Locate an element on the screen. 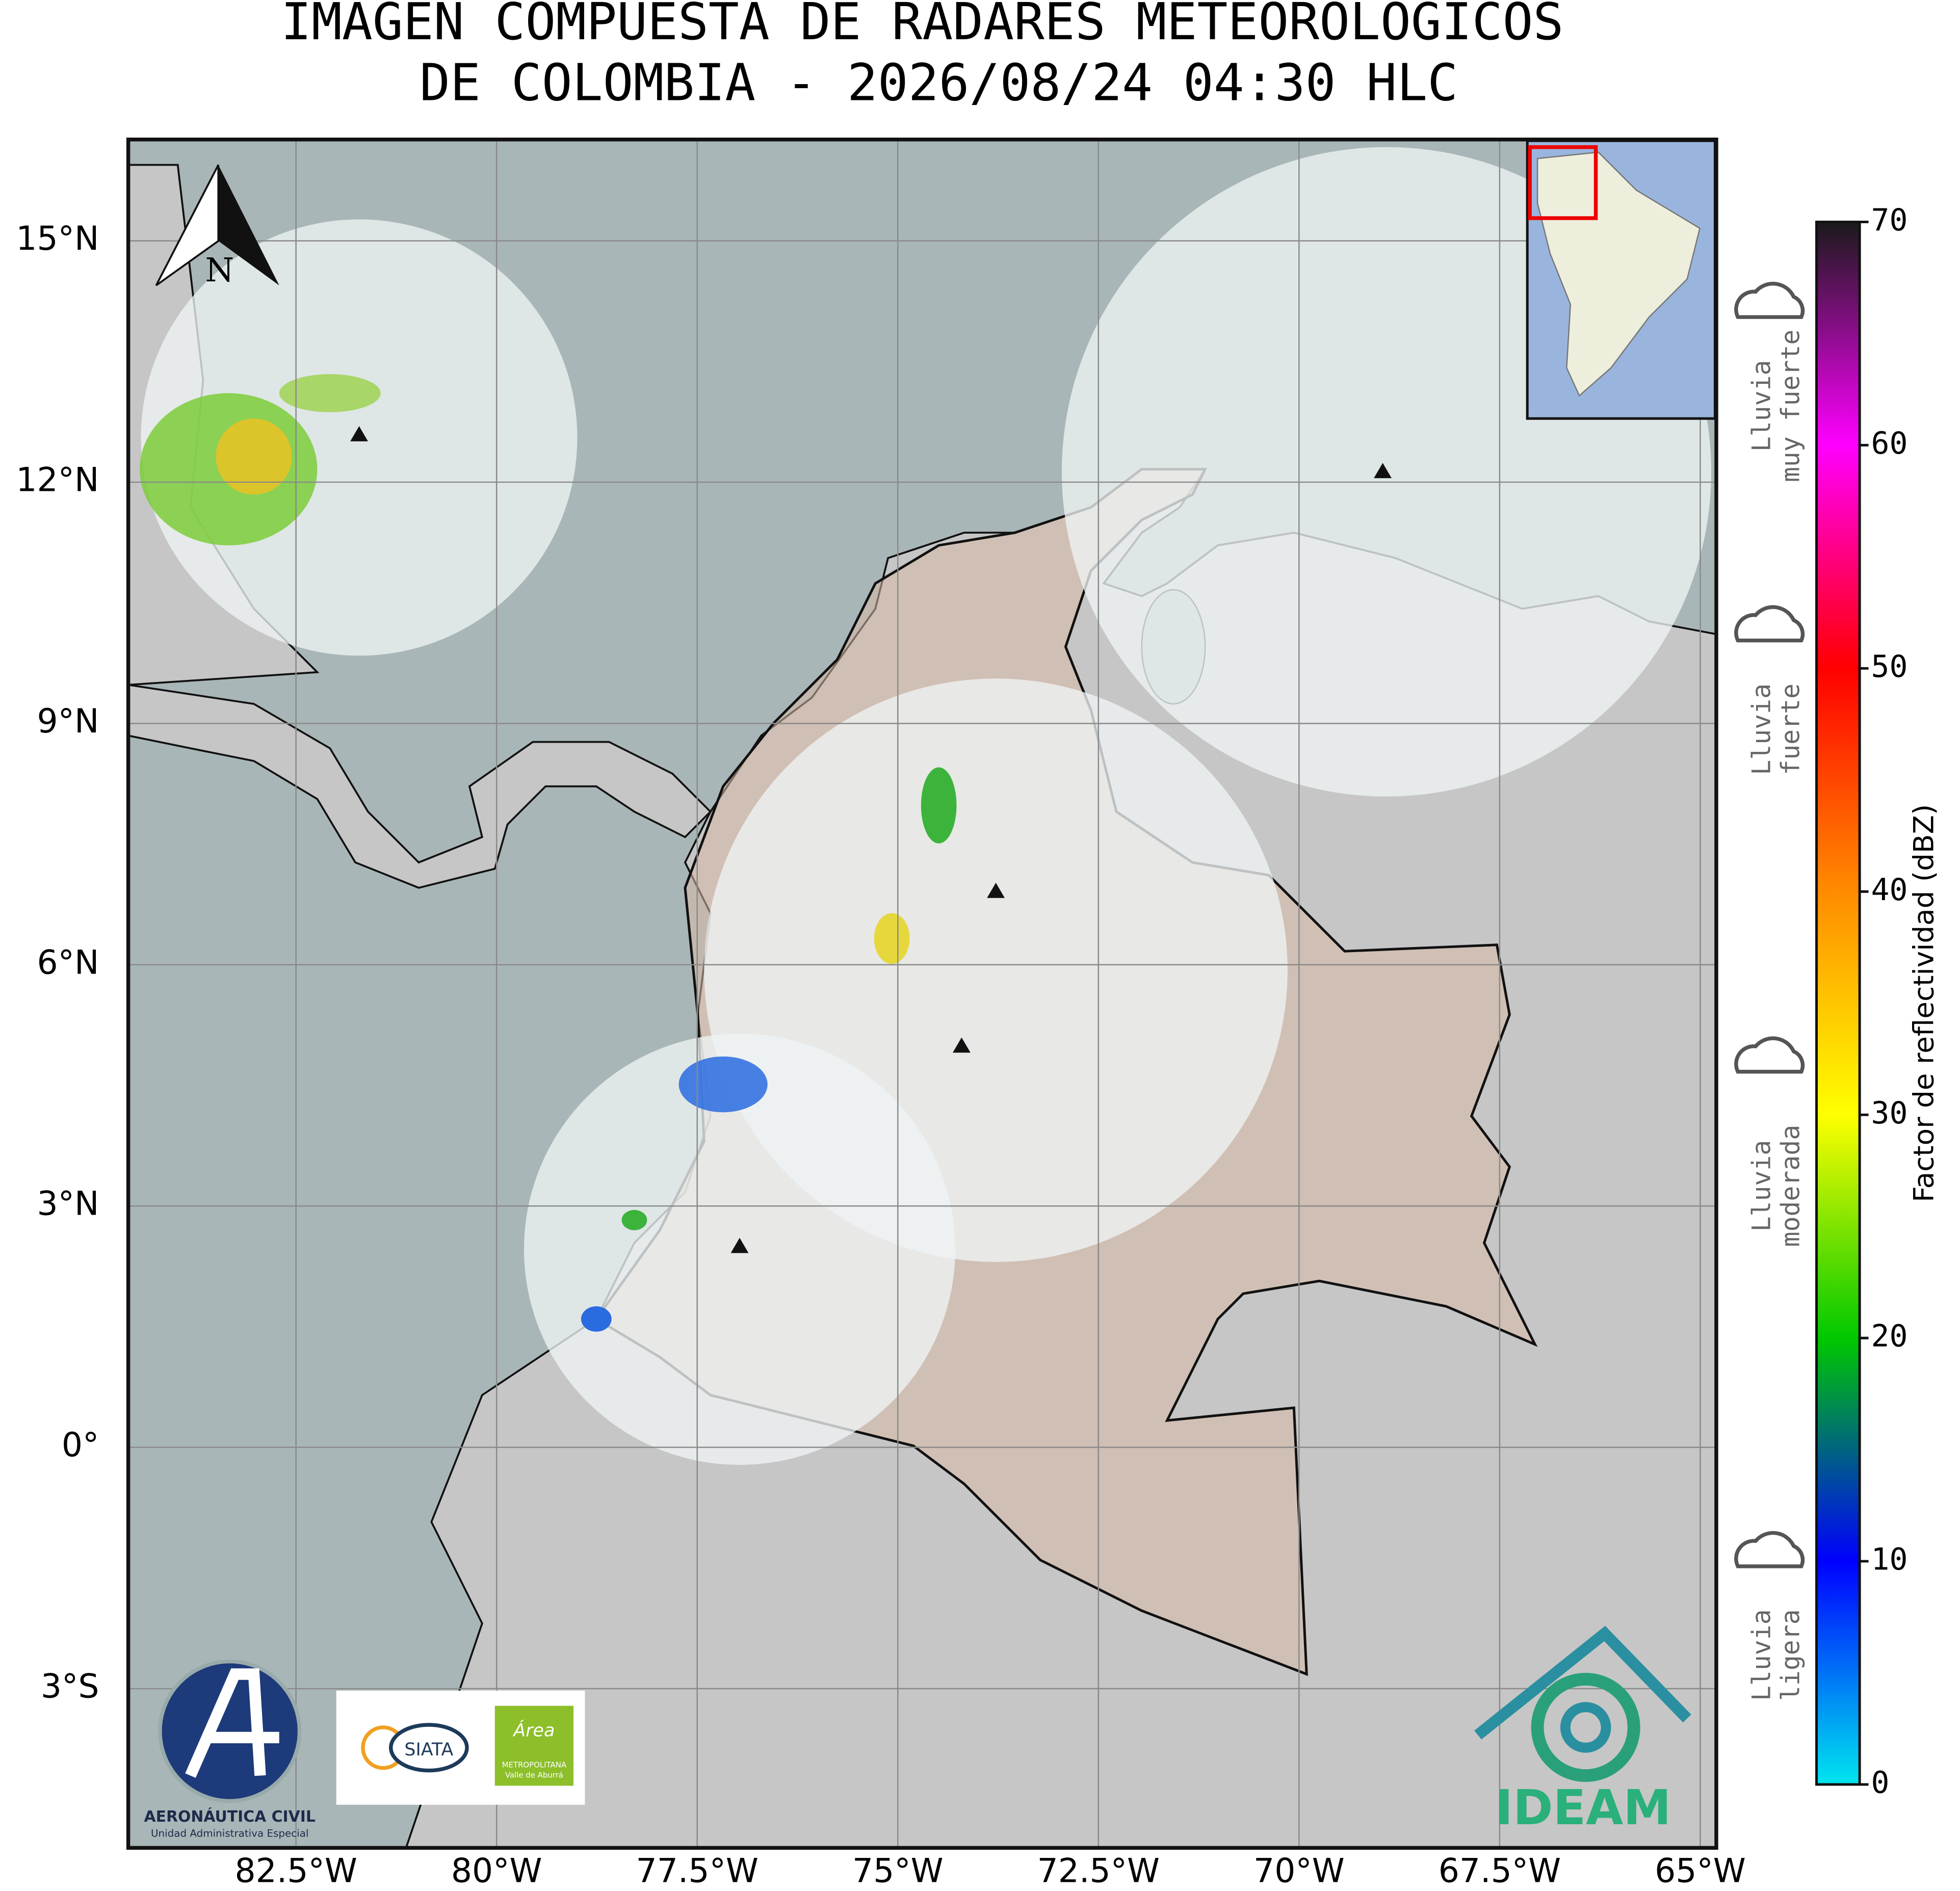 The width and height of the screenshot is (1960, 1891). x-tick-label: 80°W is located at coordinates (496, 1871).